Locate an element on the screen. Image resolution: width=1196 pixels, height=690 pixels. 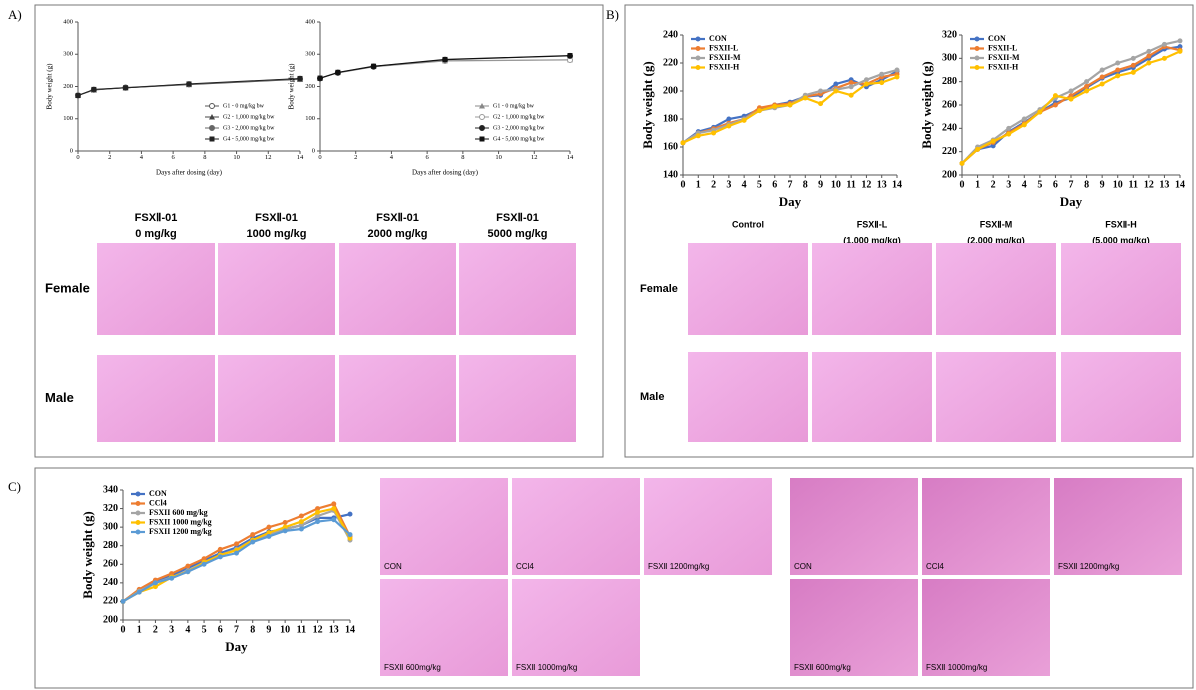
row-label: Female is located at coordinates (67, 287).